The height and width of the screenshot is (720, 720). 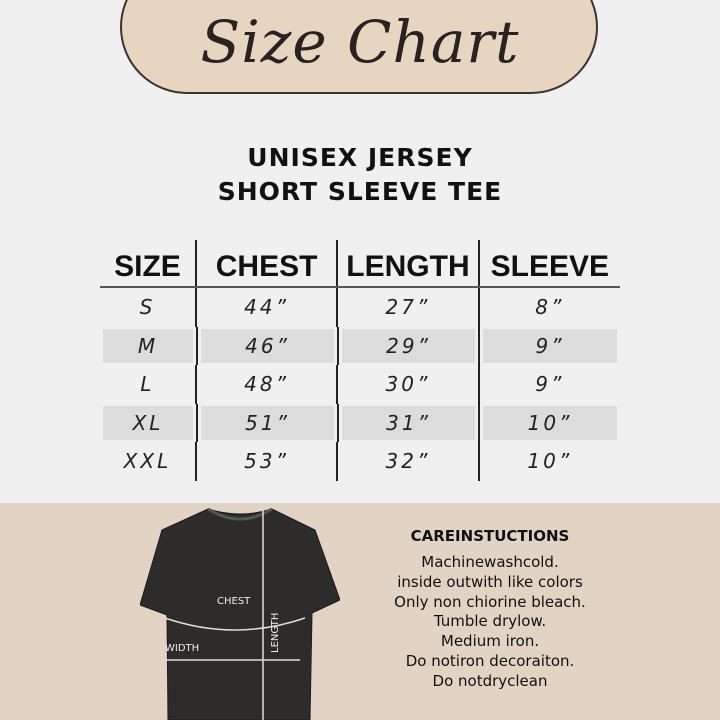 What do you see at coordinates (490, 581) in the screenshot?
I see `care-line: inside outwith like colors` at bounding box center [490, 581].